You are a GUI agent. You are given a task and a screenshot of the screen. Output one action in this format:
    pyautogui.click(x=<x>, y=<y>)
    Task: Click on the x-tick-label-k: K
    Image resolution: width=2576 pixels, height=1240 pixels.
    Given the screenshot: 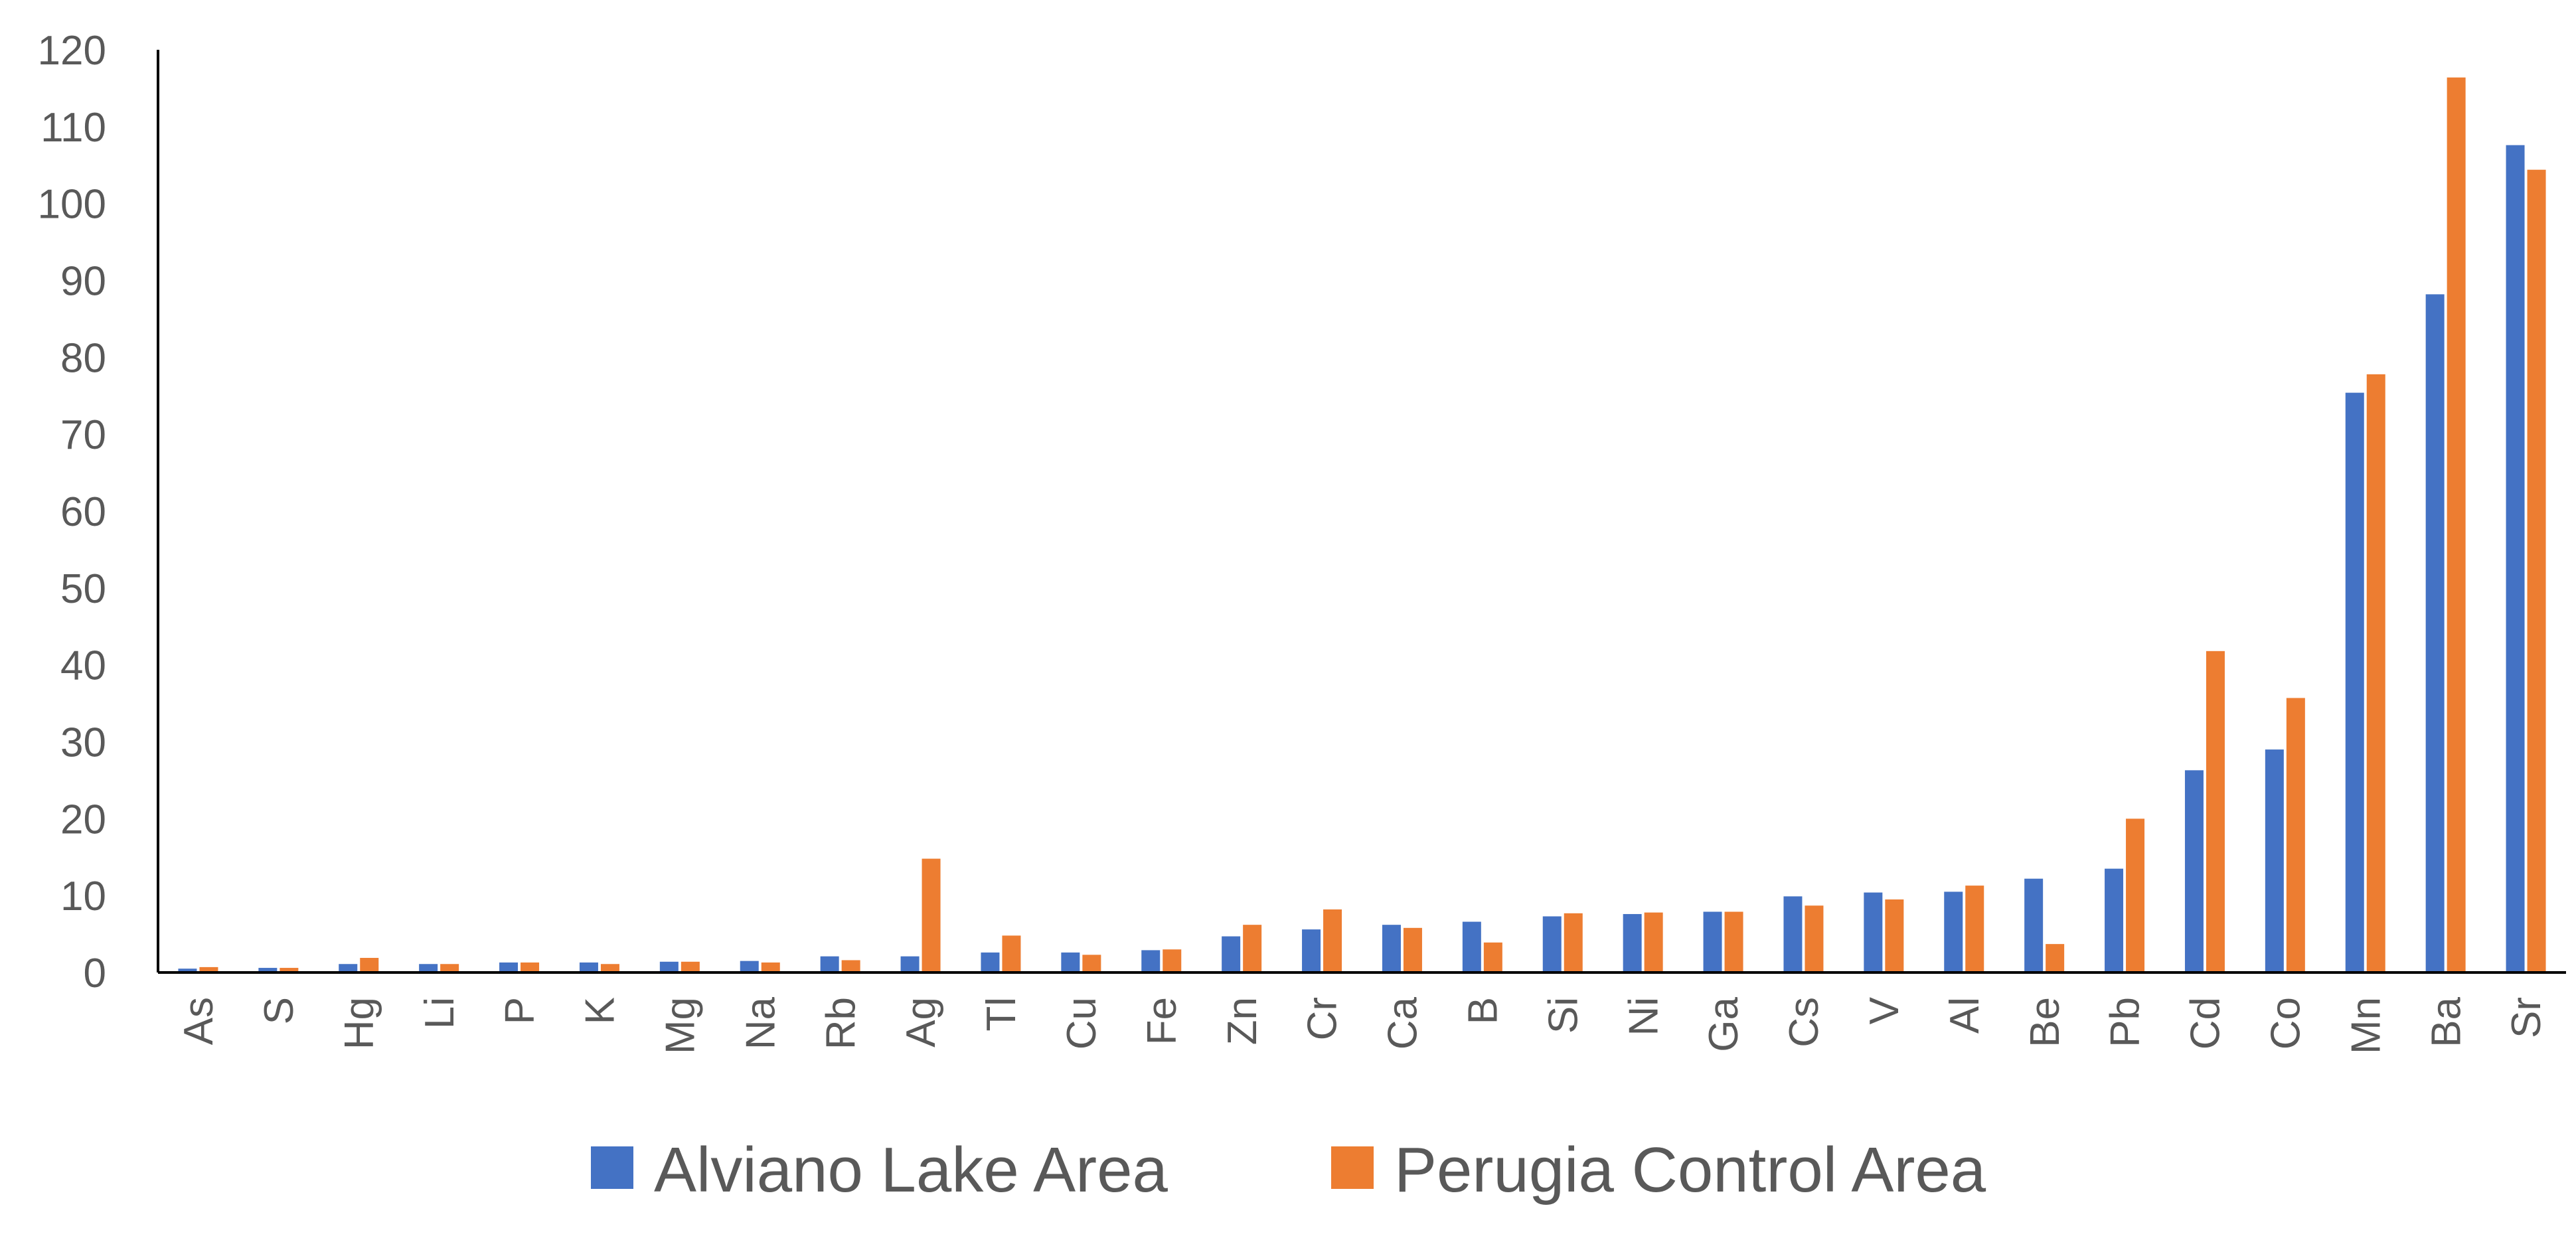 What is the action you would take?
    pyautogui.click(x=600, y=1010)
    